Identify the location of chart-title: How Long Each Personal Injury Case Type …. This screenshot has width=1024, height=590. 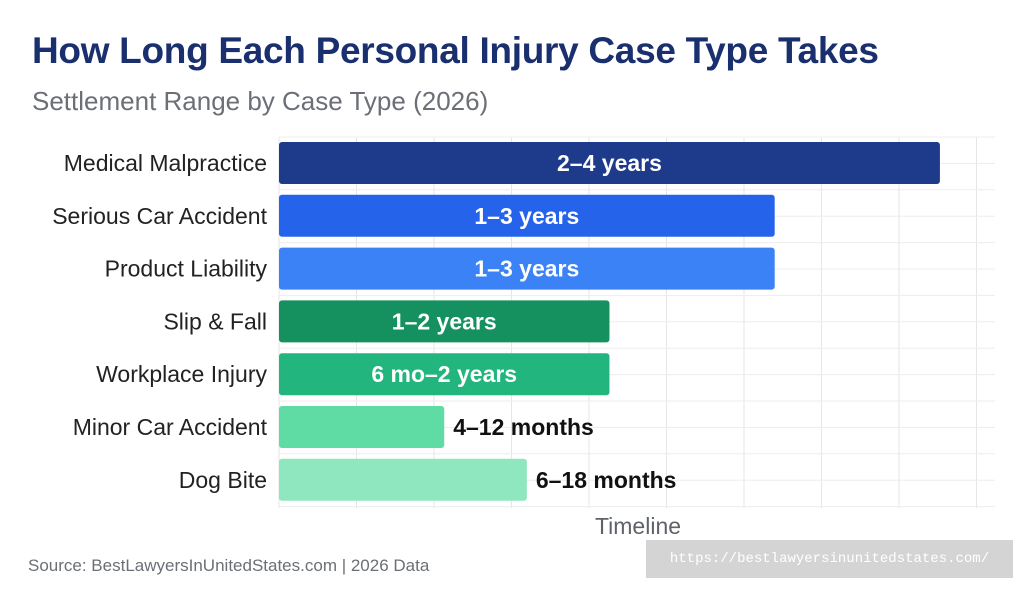
(455, 50).